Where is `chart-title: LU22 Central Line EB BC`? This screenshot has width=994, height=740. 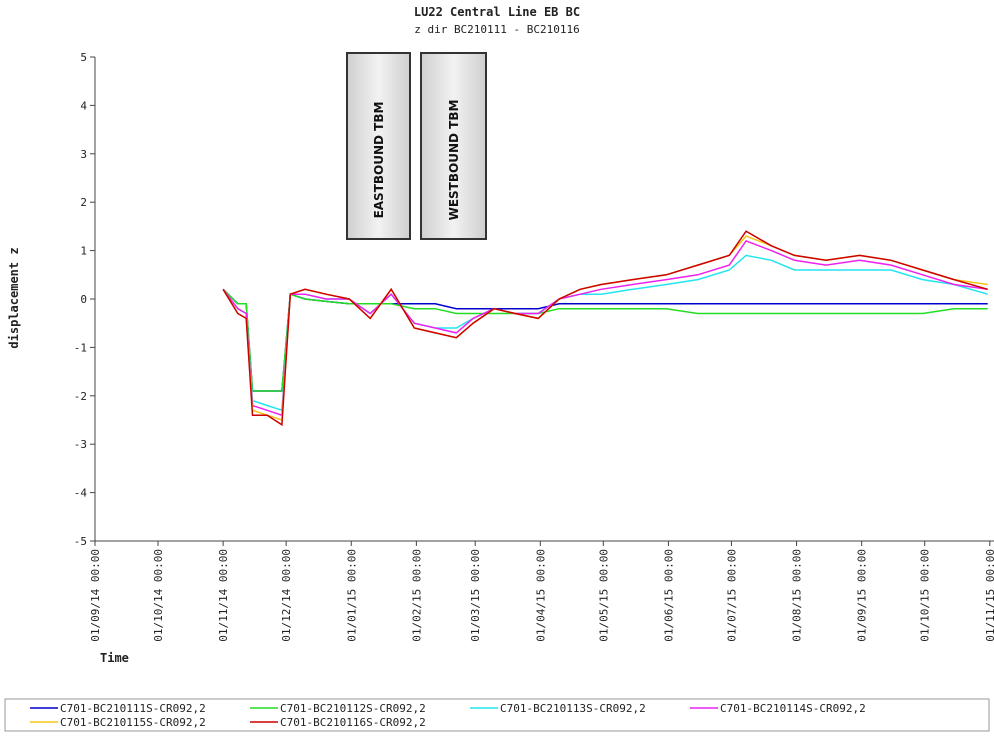
chart-title: LU22 Central Line EB BC is located at coordinates (497, 12).